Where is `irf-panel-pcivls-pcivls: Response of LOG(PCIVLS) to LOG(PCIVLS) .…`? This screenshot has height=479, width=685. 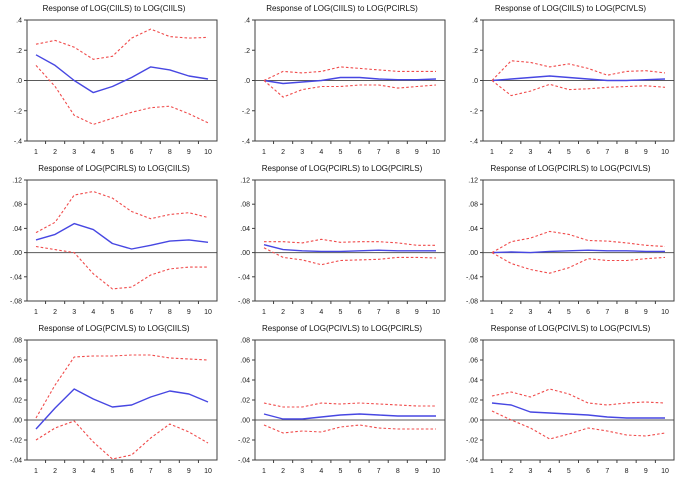
irf-panel-pcivls-pcivls: Response of LOG(PCIVLS) to LOG(PCIVLS) .… is located at coordinates (570, 399).